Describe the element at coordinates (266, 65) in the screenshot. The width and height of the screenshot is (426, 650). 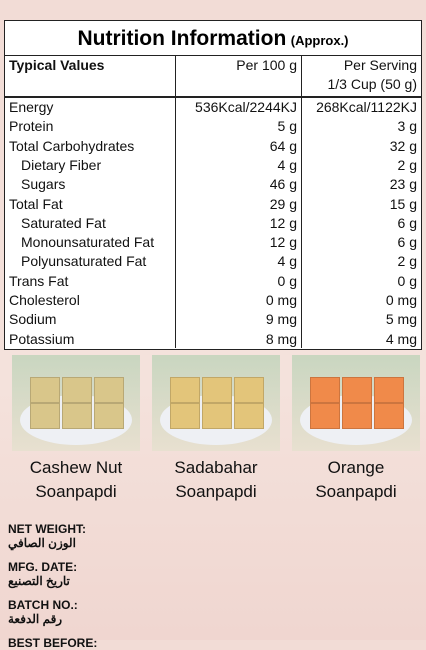
I see `header-cell: Per 100 g` at that location.